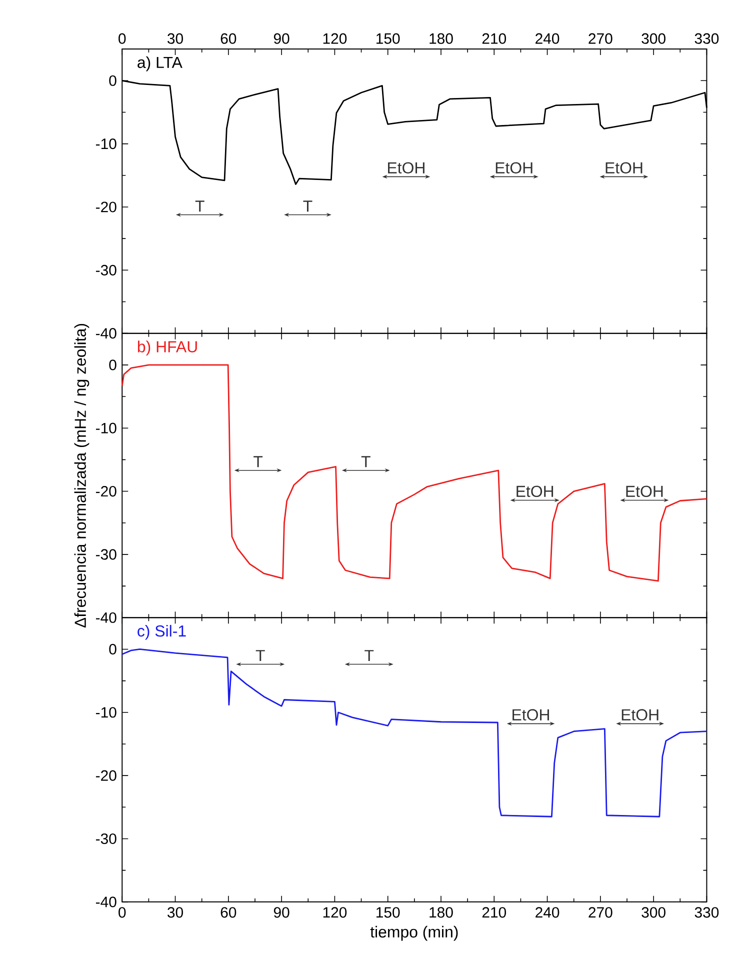 Image resolution: width=729 pixels, height=978 pixels. What do you see at coordinates (441, 912) in the screenshot?
I see `x-tick-label: 180` at bounding box center [441, 912].